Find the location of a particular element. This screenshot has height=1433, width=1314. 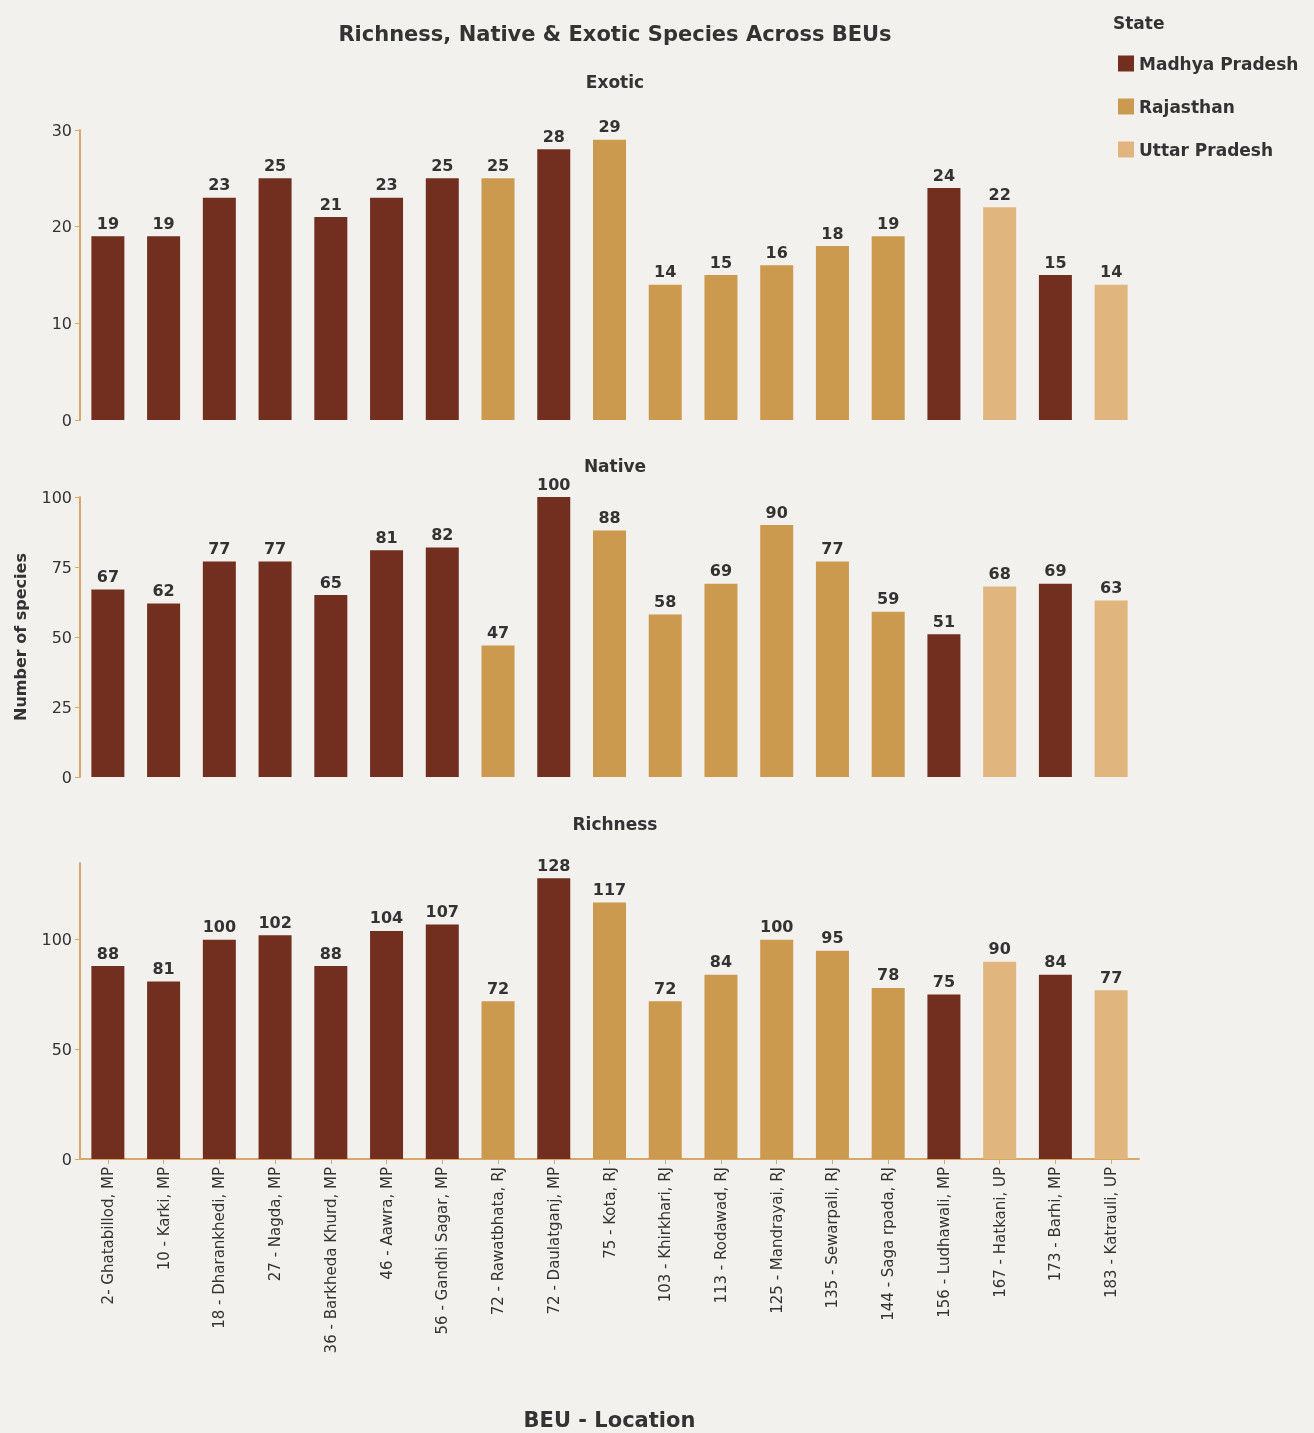

data-label: 16 is located at coordinates (776, 252).